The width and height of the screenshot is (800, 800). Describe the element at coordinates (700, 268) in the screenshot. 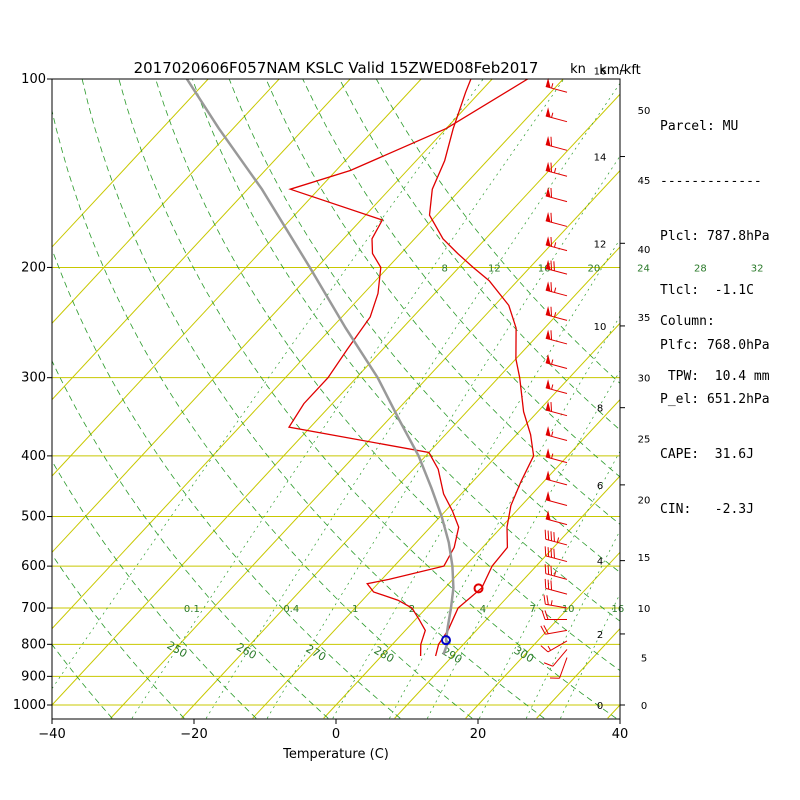

I see `mixing-ratio-label: 28` at that location.